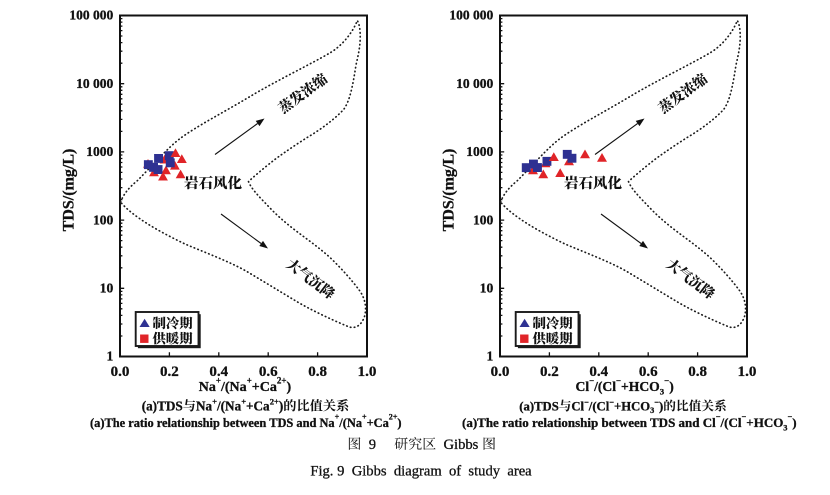  Describe the element at coordinates (421, 471) in the screenshot. I see `svg-text:Fig. 9 Gibbs diagram of st: Fig. 9 Gibbs diagram of study area` at that location.